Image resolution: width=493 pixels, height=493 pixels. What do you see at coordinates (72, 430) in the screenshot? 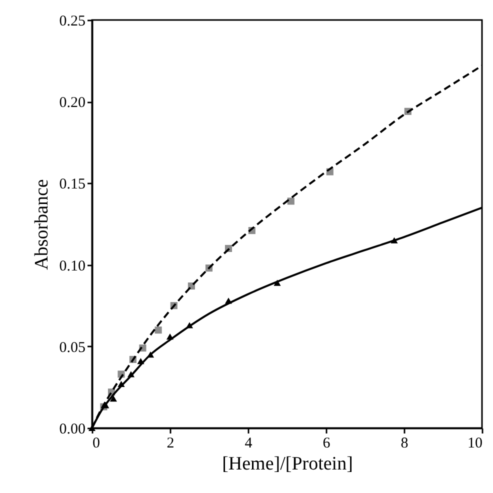
I see `y-tick-label: 0.00` at bounding box center [72, 430].